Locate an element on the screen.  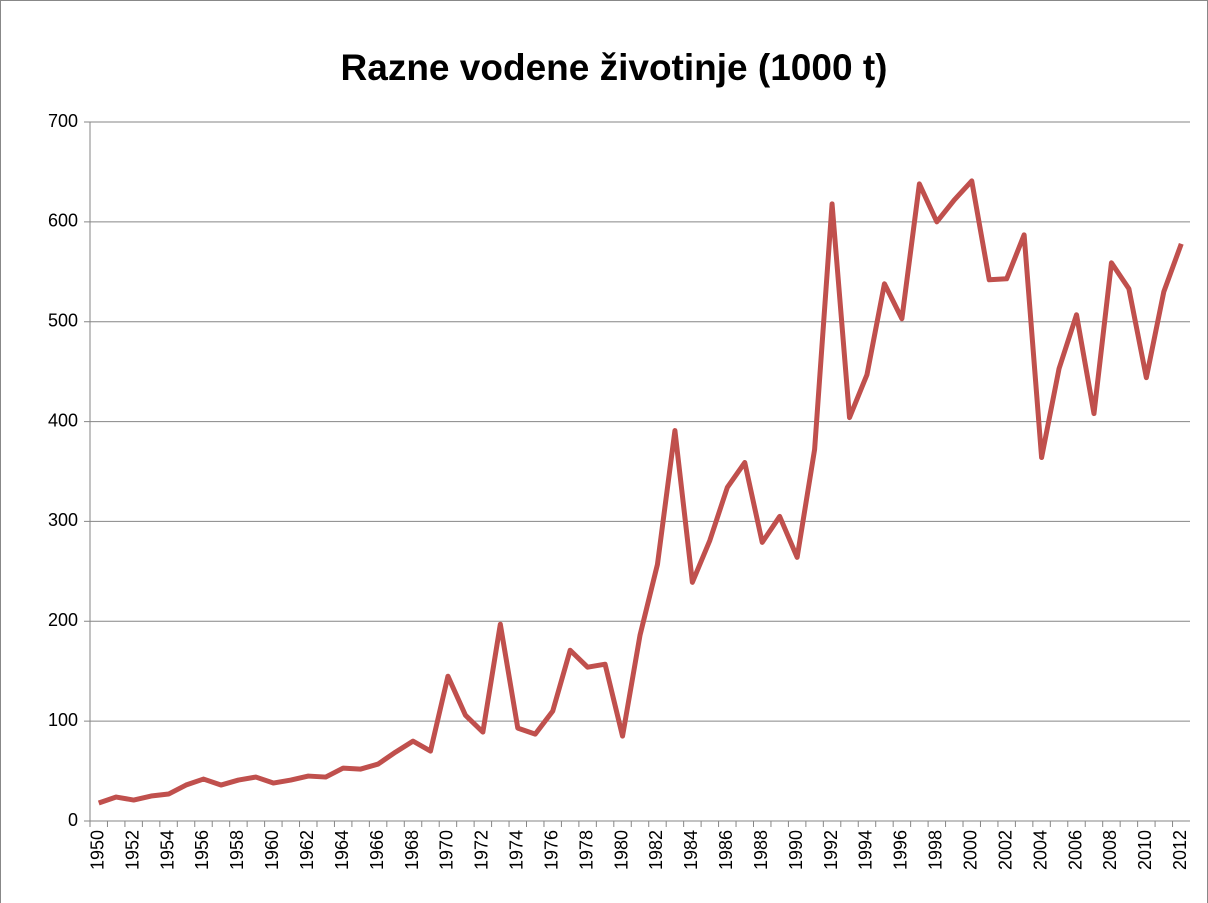
x-tick-label: 1956 is located at coordinates (202, 850).